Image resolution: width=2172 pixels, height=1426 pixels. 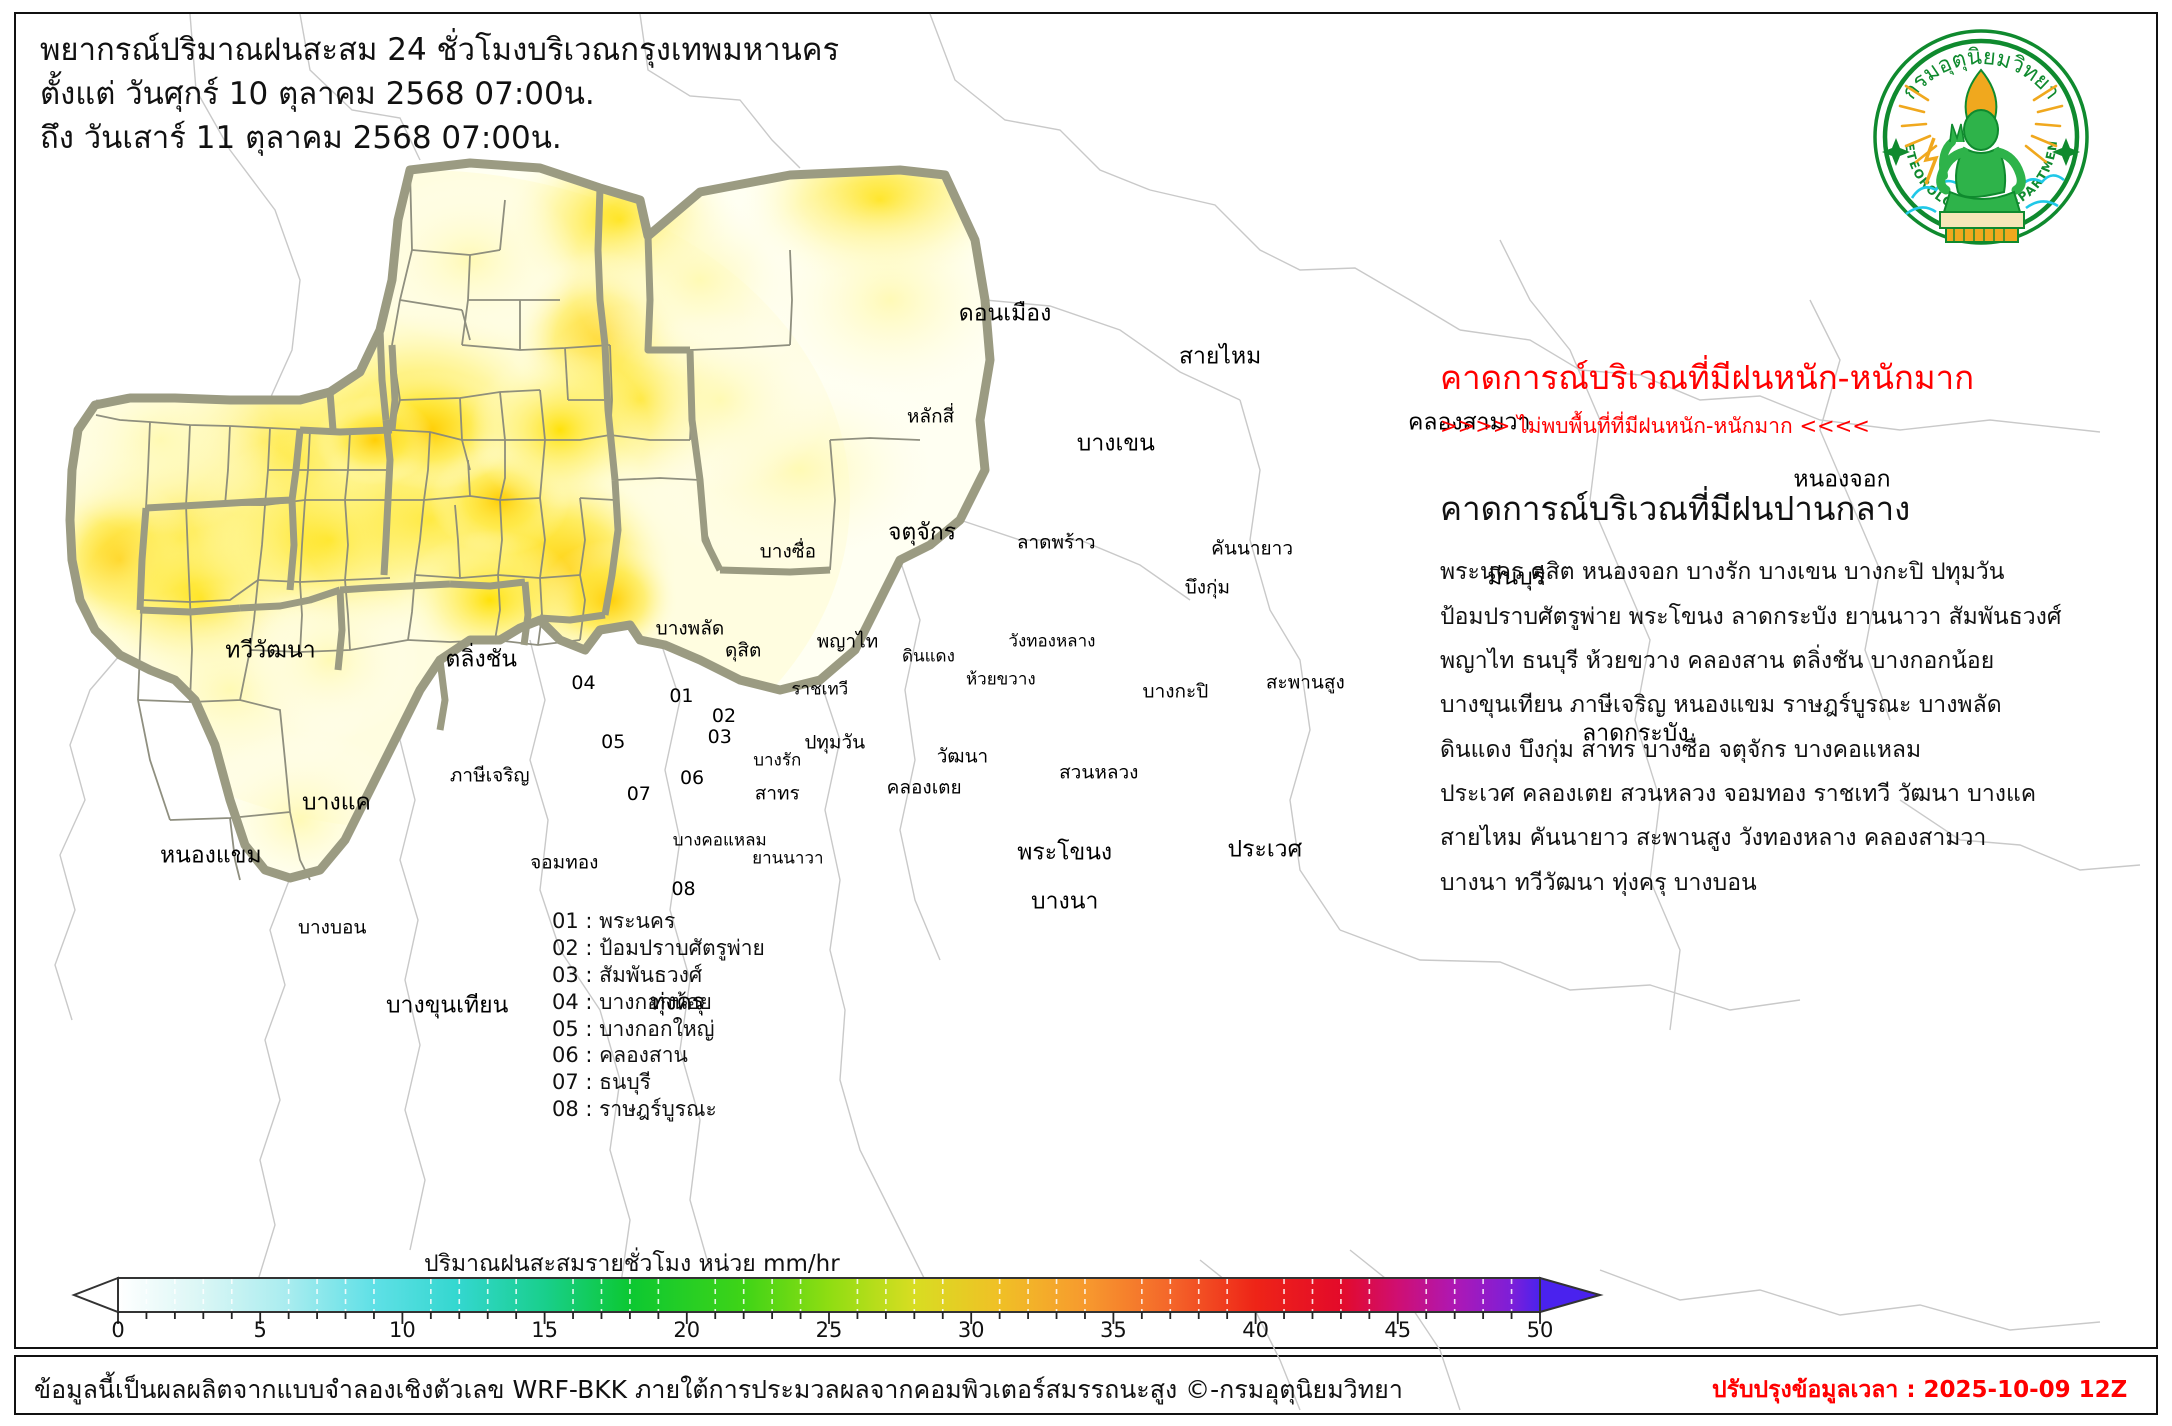 What do you see at coordinates (719, 840) in the screenshot?
I see `district-label: บางคอแหลม` at bounding box center [719, 840].